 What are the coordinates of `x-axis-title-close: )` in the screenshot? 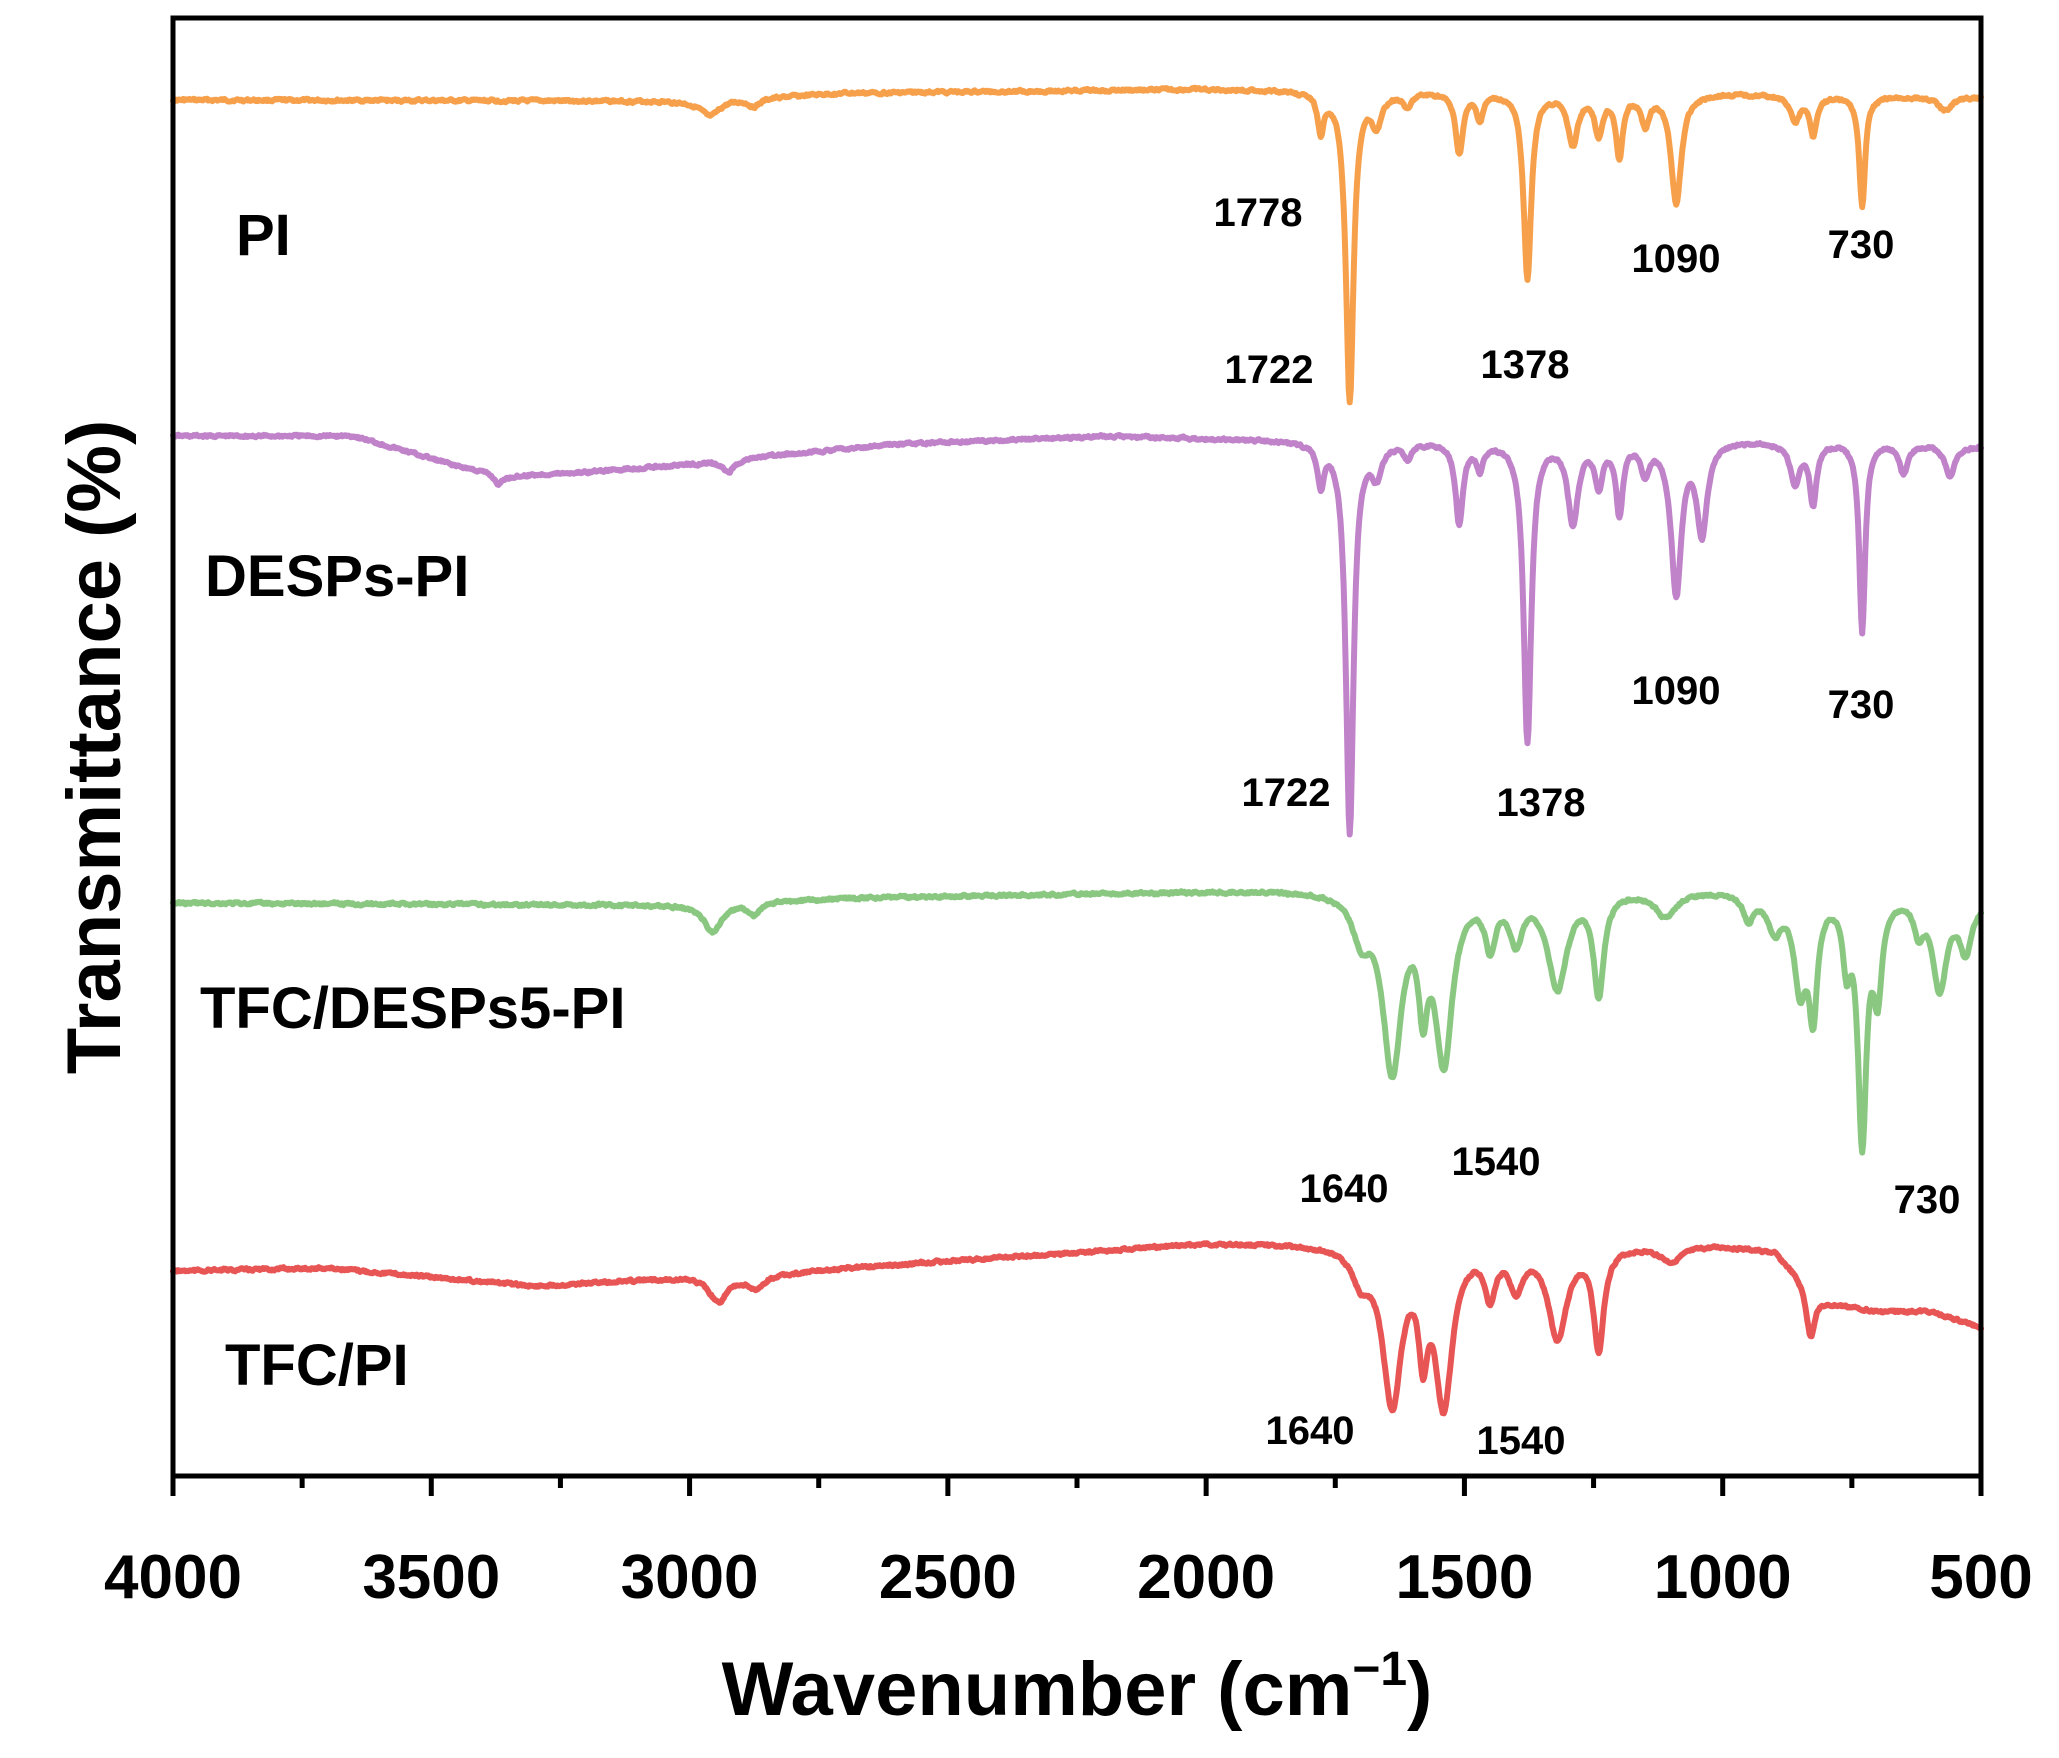 It's located at (1419, 1689).